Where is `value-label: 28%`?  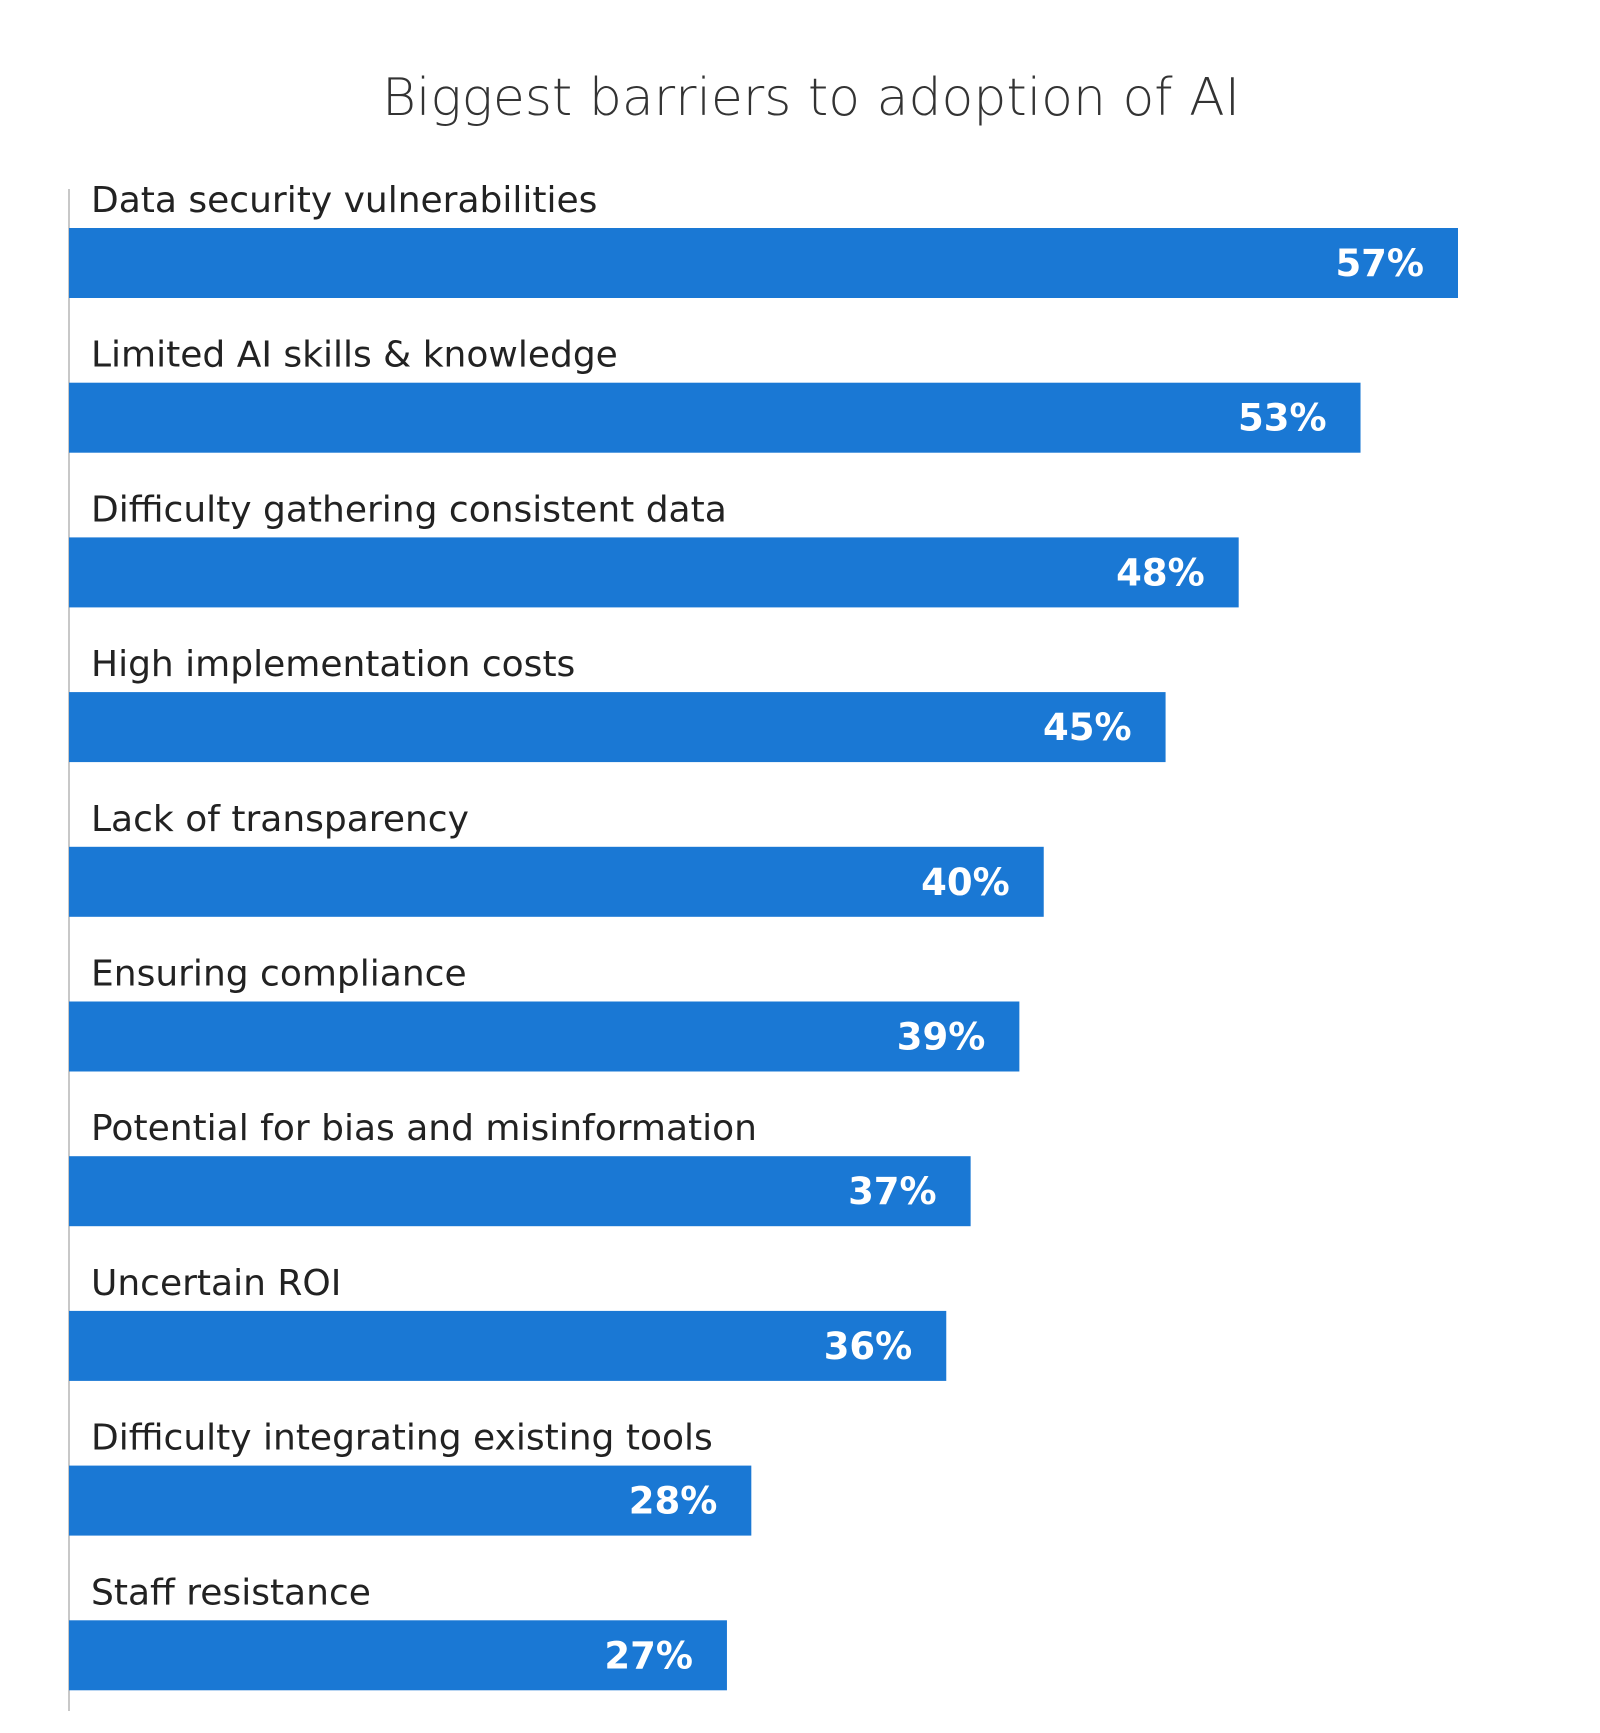 value-label: 28% is located at coordinates (673, 1501).